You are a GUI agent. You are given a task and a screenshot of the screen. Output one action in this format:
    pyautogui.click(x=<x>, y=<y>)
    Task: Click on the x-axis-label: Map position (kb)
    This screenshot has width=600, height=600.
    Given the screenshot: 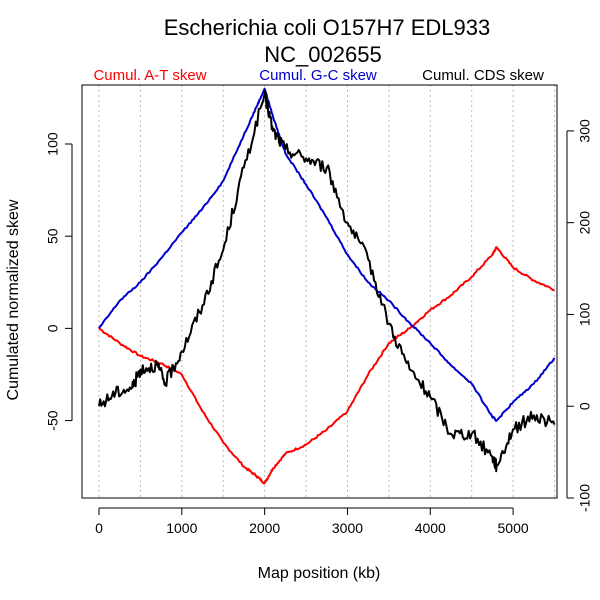 What is the action you would take?
    pyautogui.click(x=319, y=573)
    